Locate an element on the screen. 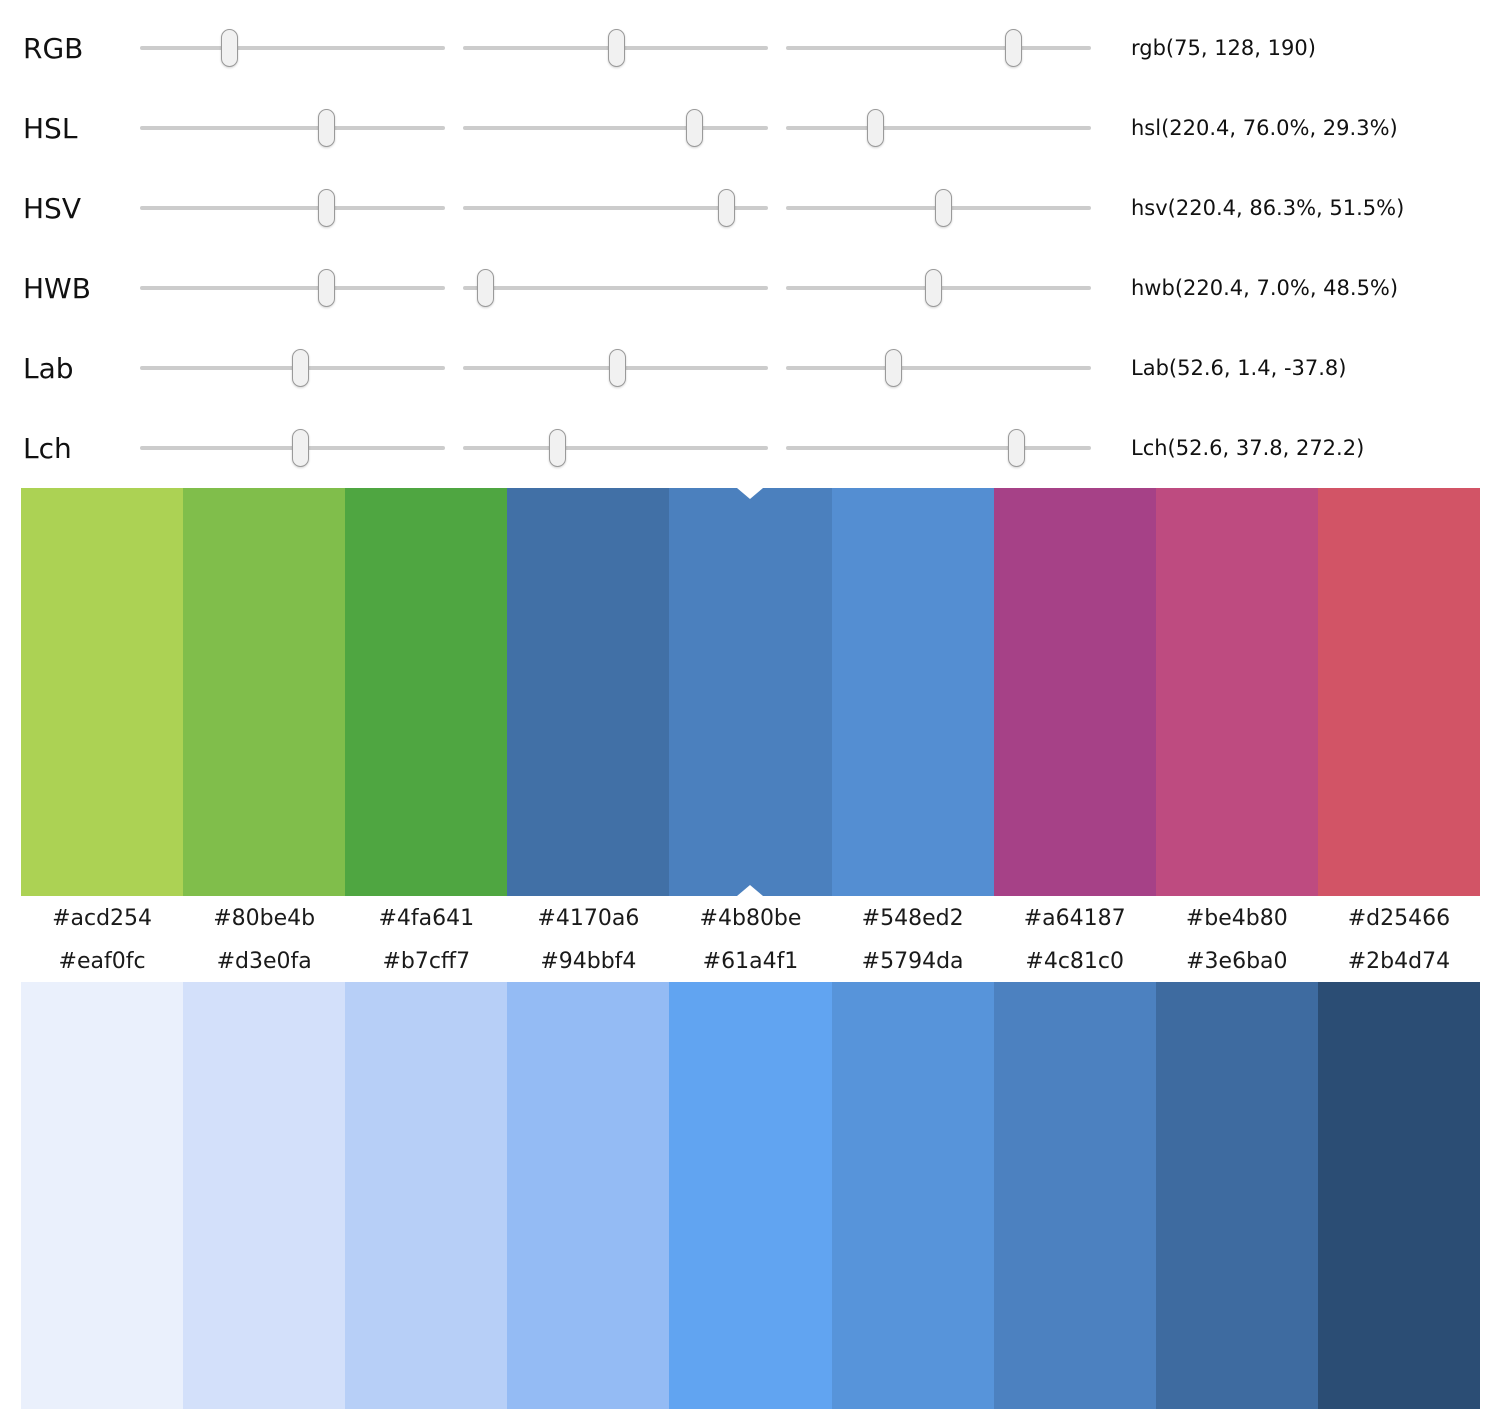  color-value-text: Lab(52.6, 1.4, -37.8) is located at coordinates (1239, 368).